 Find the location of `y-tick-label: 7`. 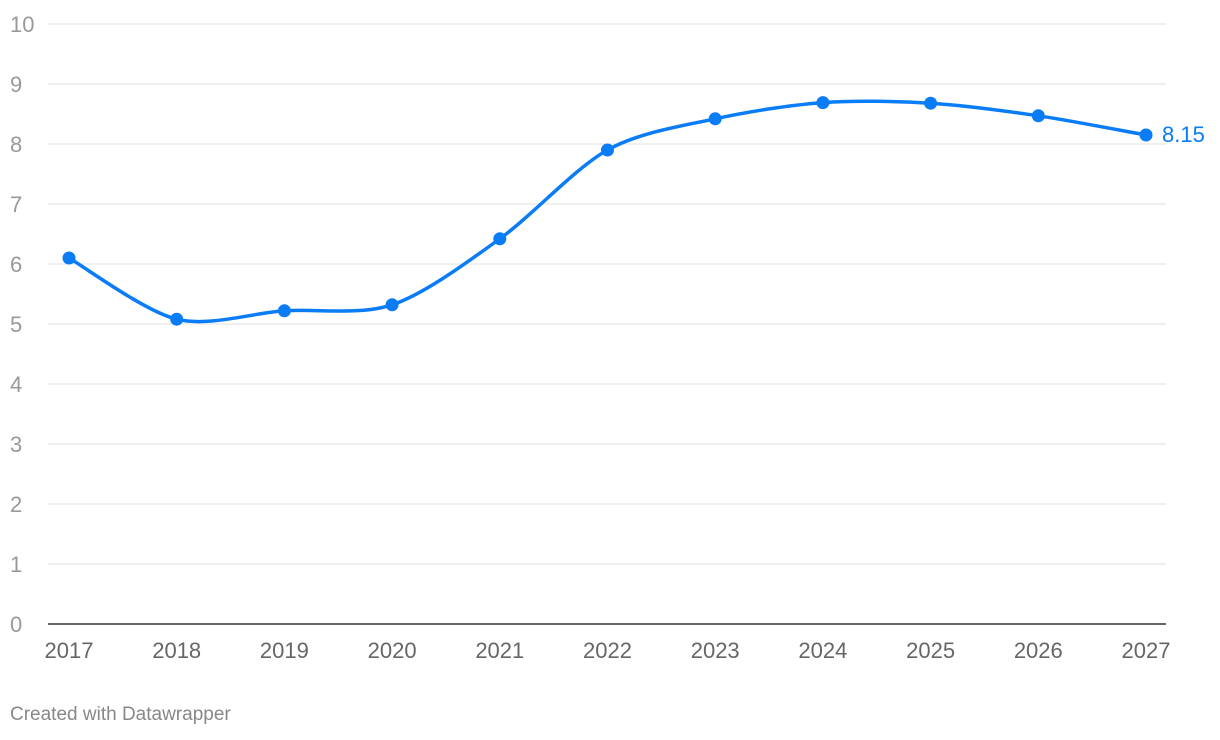

y-tick-label: 7 is located at coordinates (16, 204).